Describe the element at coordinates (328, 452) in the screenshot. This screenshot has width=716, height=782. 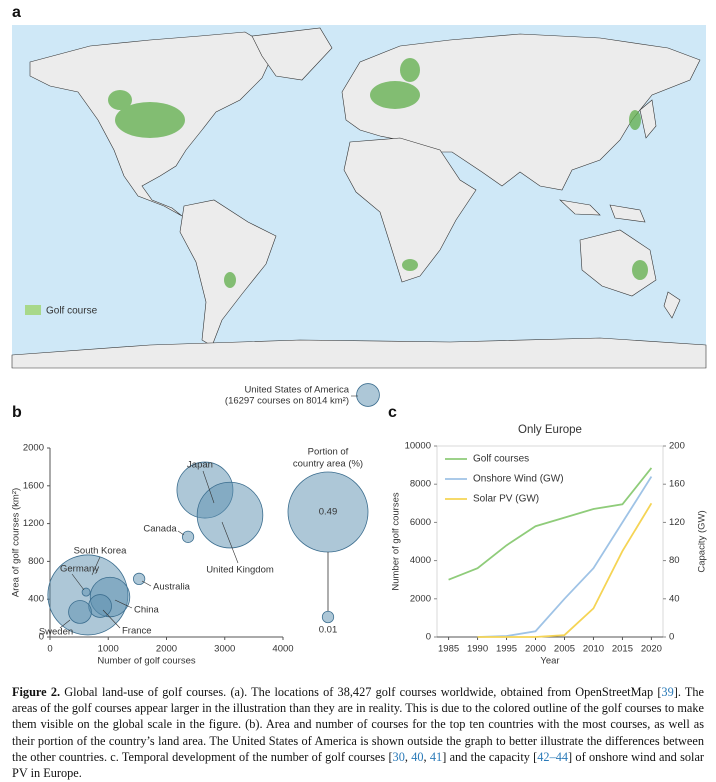
I see `size-legend-title: Portion of` at that location.